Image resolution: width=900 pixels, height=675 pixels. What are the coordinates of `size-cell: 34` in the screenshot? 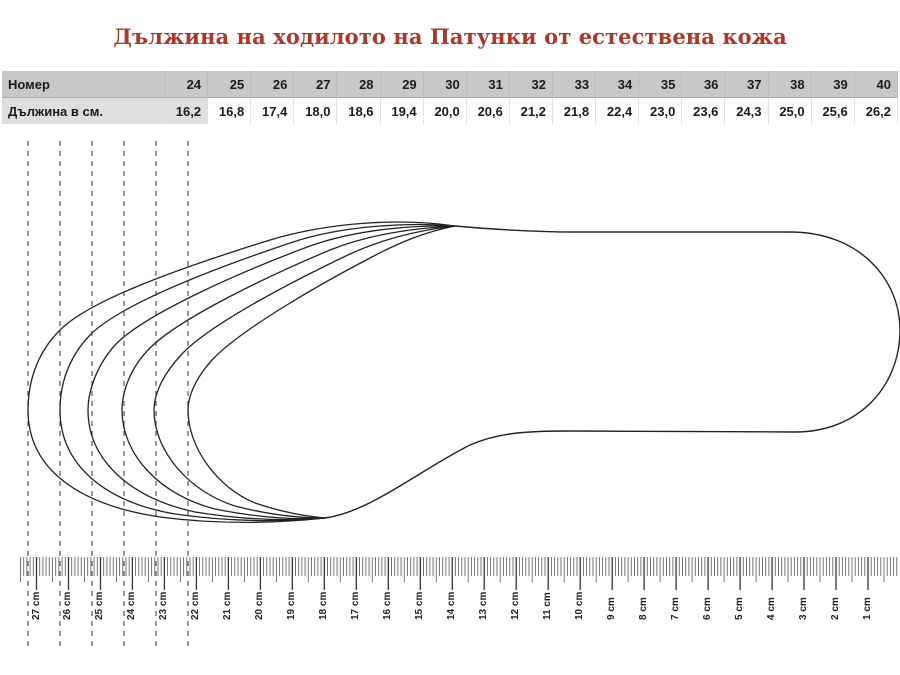 It's located at (617, 84).